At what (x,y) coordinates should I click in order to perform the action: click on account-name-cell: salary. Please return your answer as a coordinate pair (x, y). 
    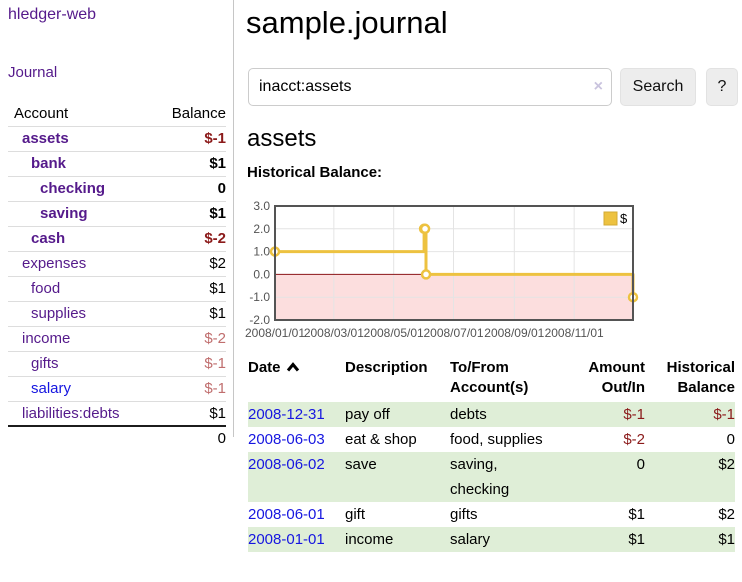
    Looking at the image, I should click on (81, 388).